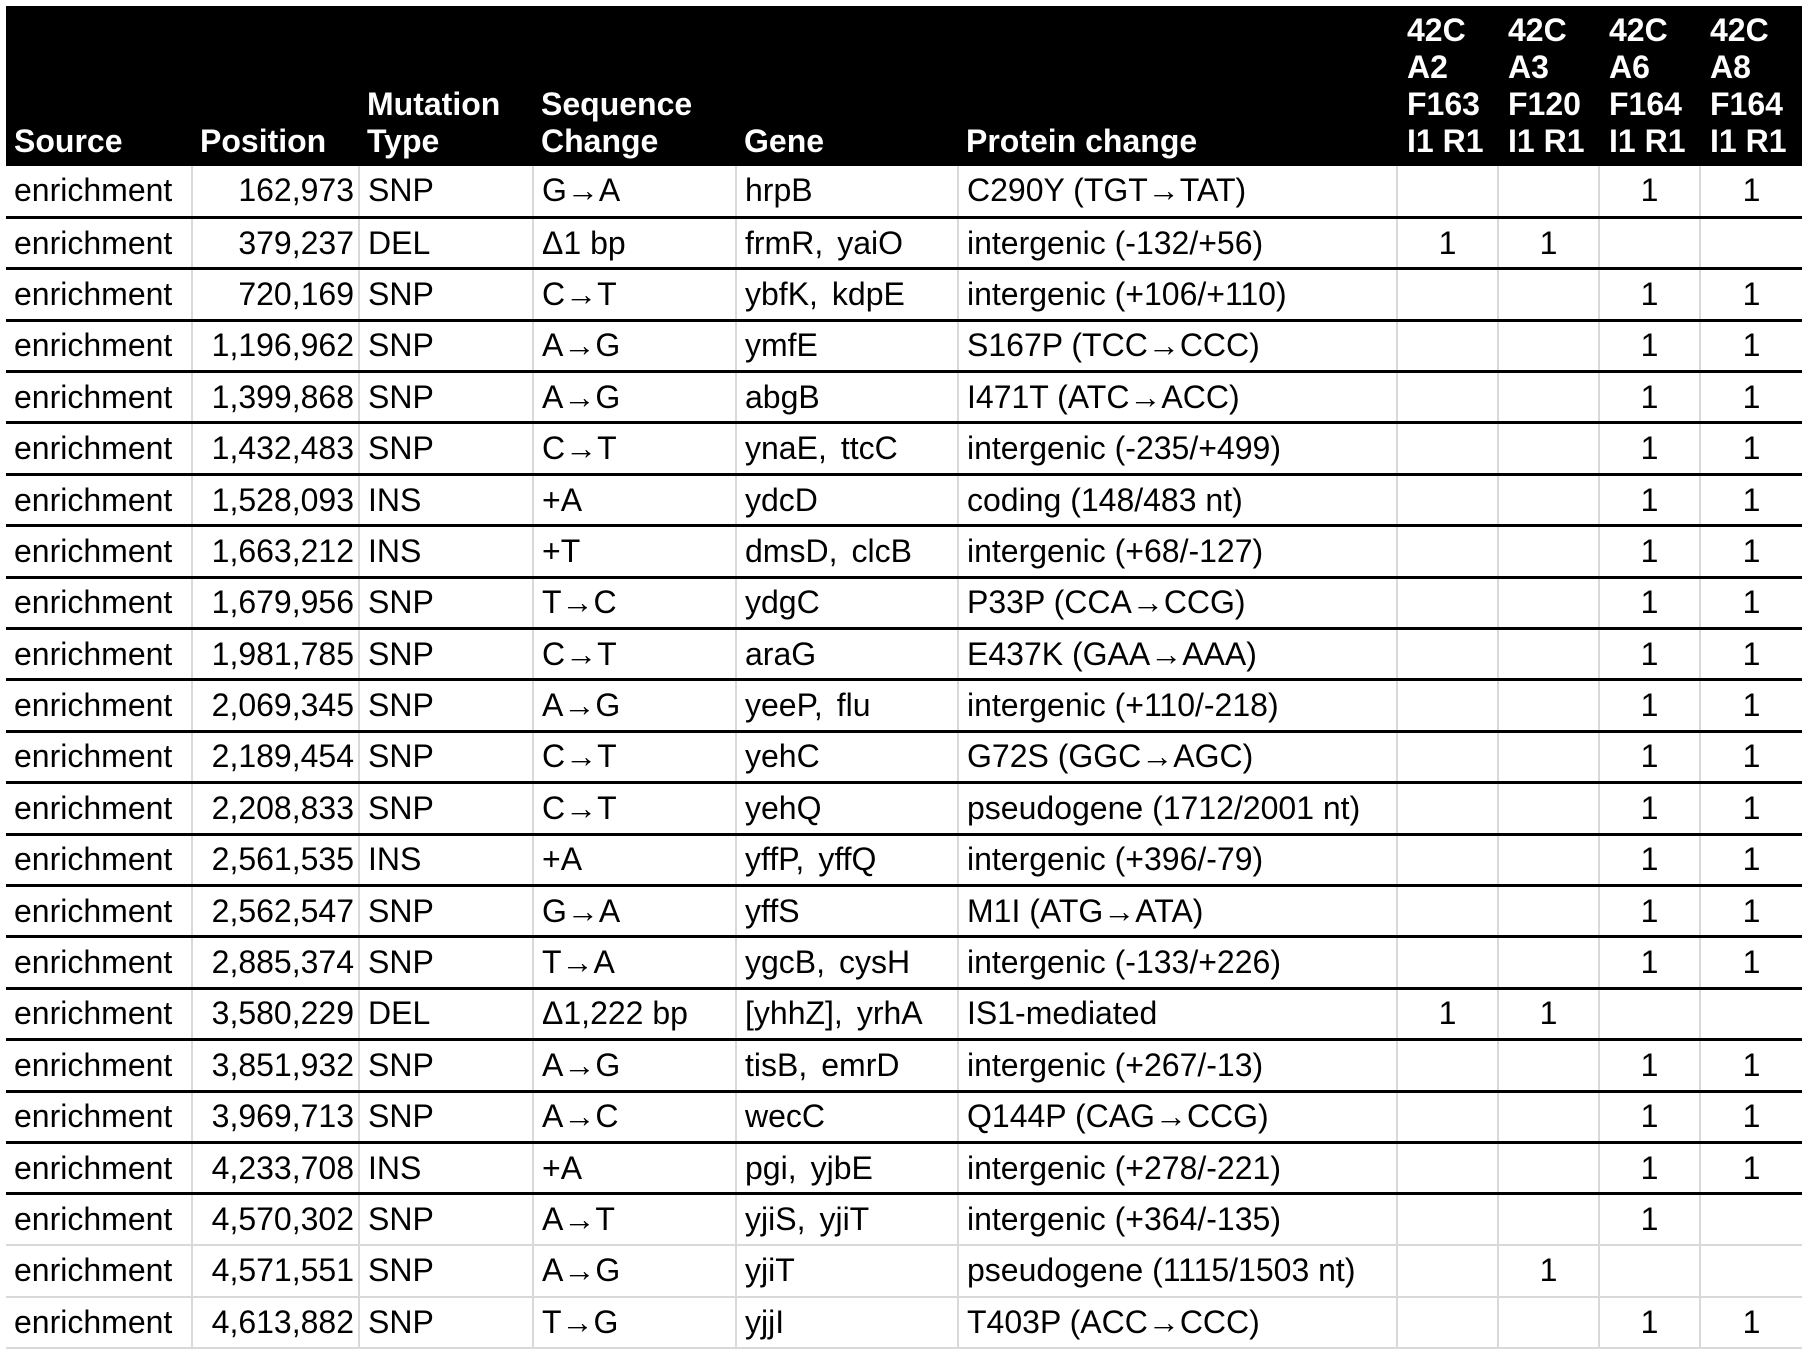 The width and height of the screenshot is (1808, 1355). What do you see at coordinates (847, 347) in the screenshot?
I see `gene-cell: ymfE` at bounding box center [847, 347].